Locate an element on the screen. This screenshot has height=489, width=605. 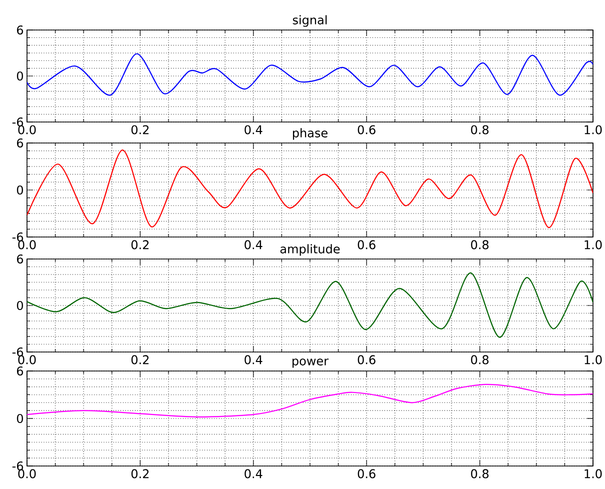
chart-title: amplitude is located at coordinates (310, 250).